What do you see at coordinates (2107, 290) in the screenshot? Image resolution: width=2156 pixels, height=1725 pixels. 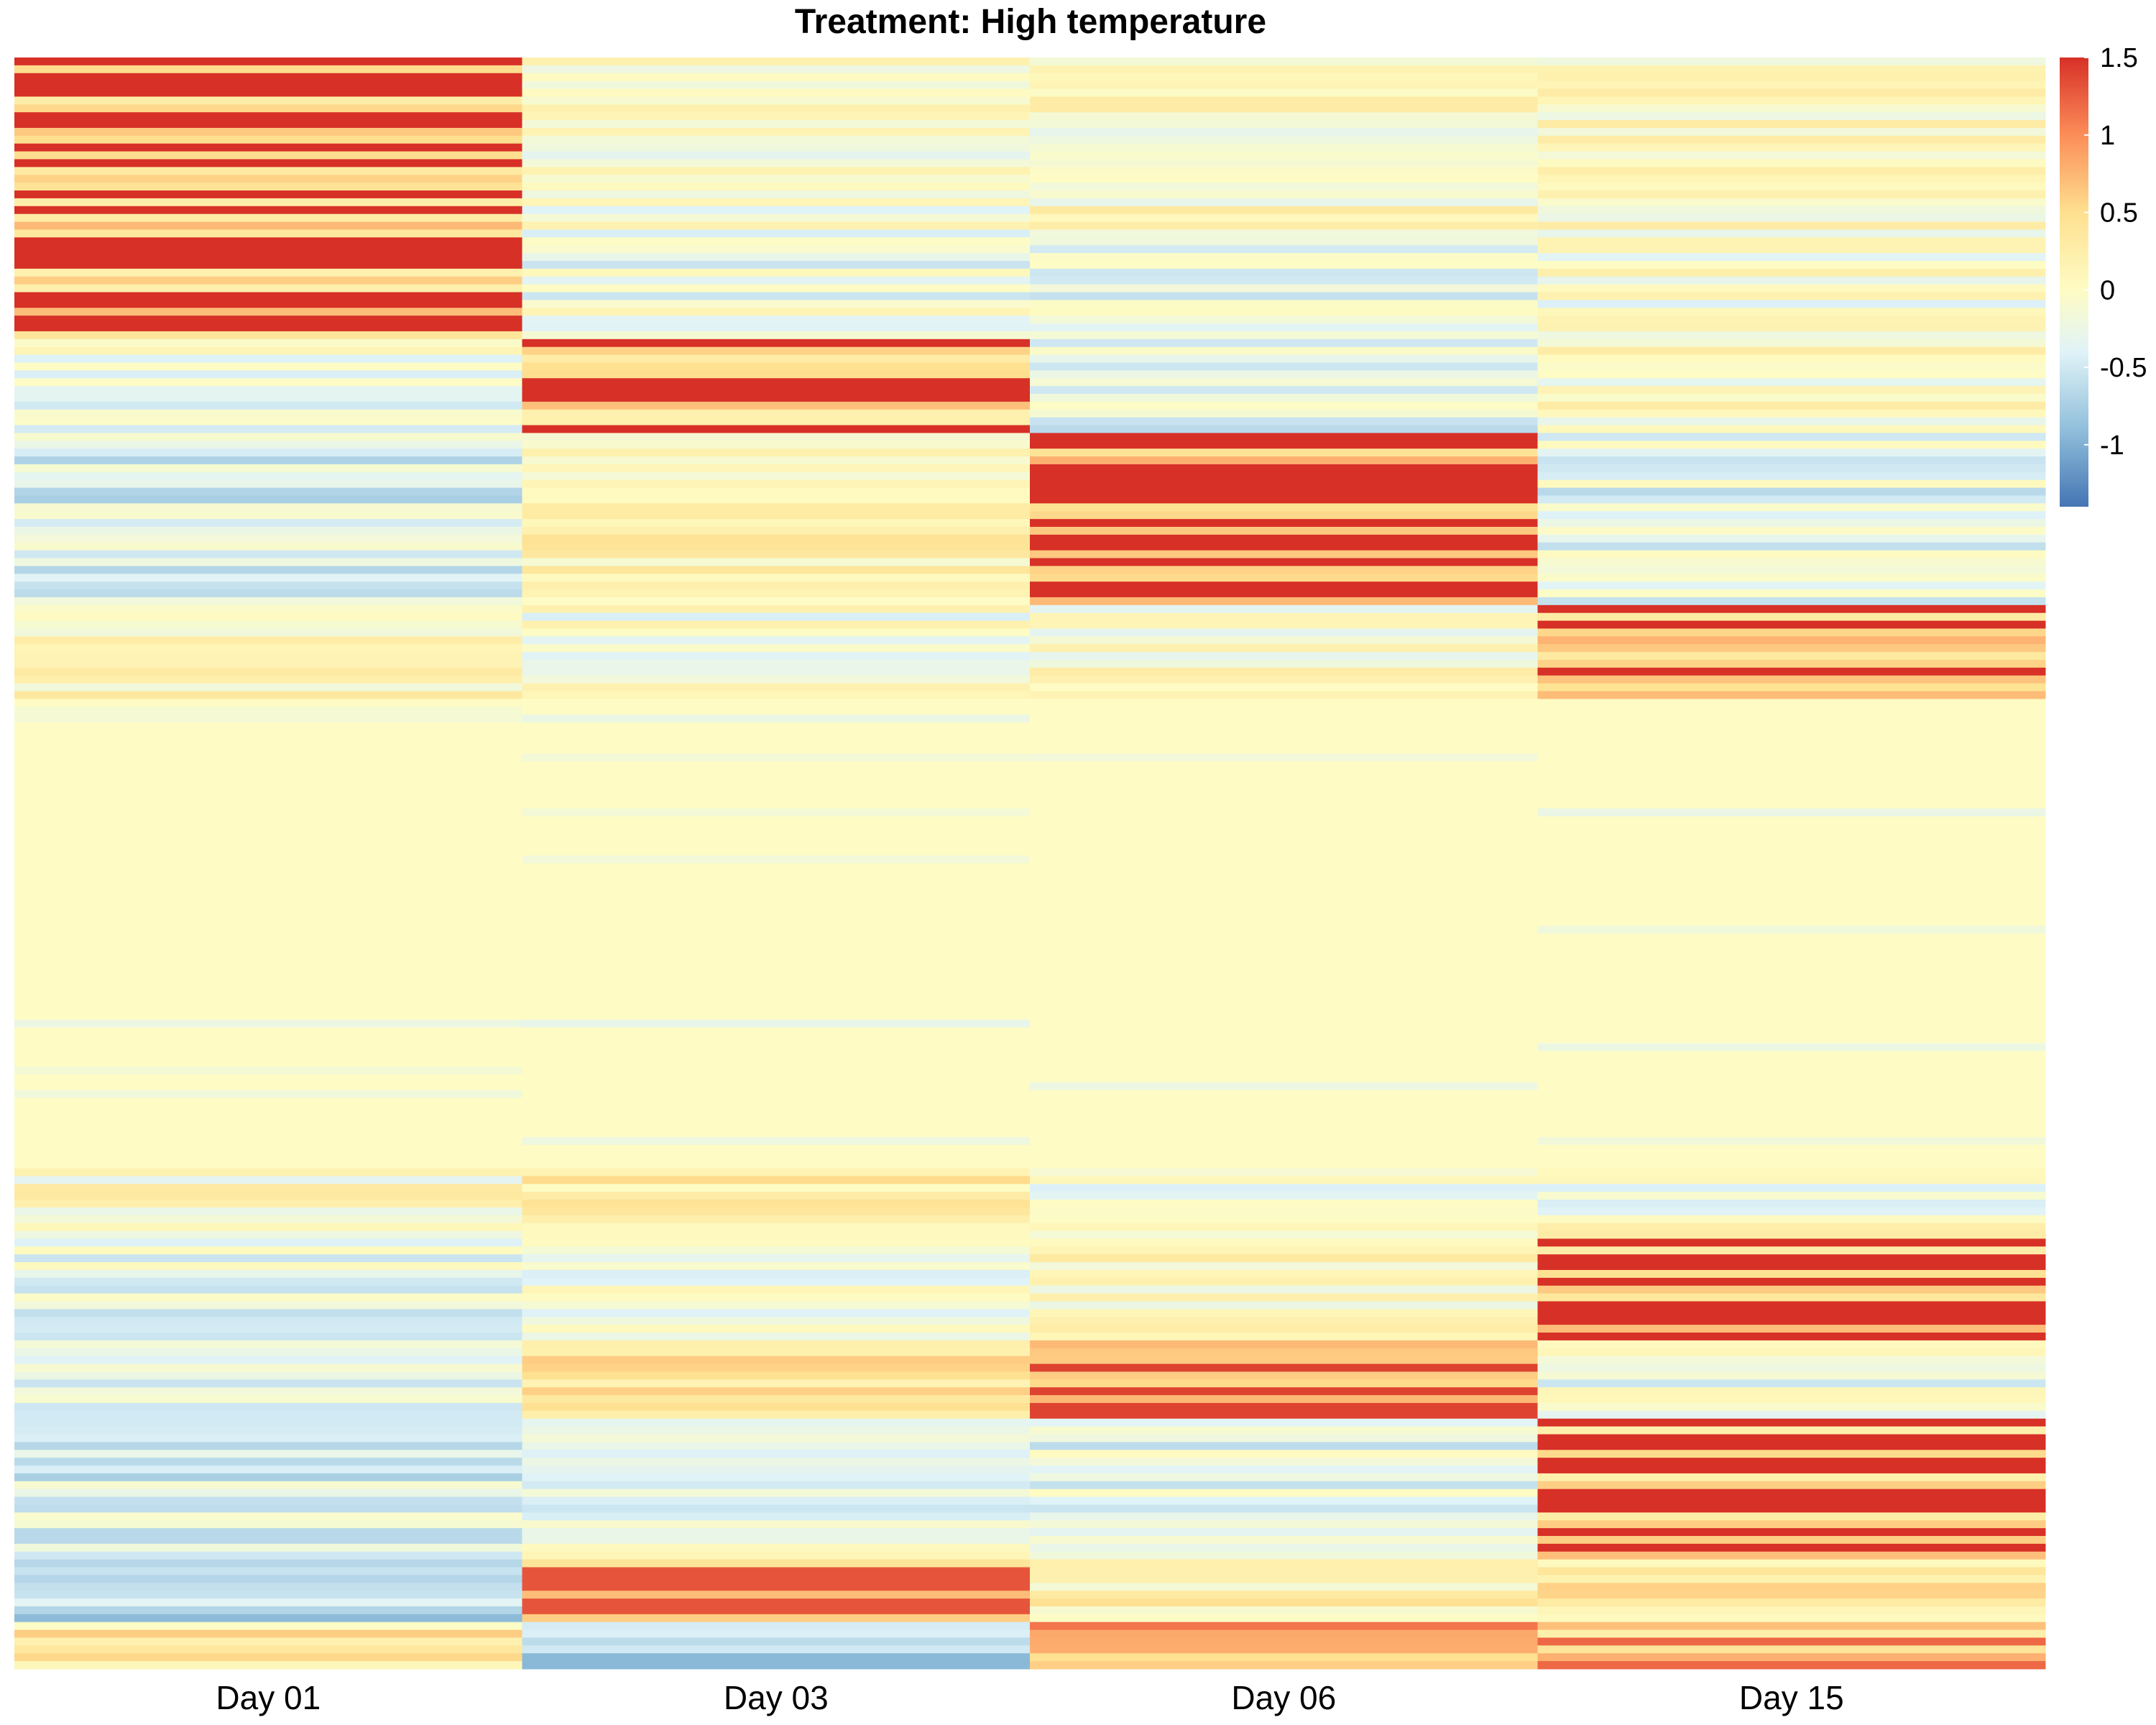 I see `legend-tick-label: 0` at bounding box center [2107, 290].